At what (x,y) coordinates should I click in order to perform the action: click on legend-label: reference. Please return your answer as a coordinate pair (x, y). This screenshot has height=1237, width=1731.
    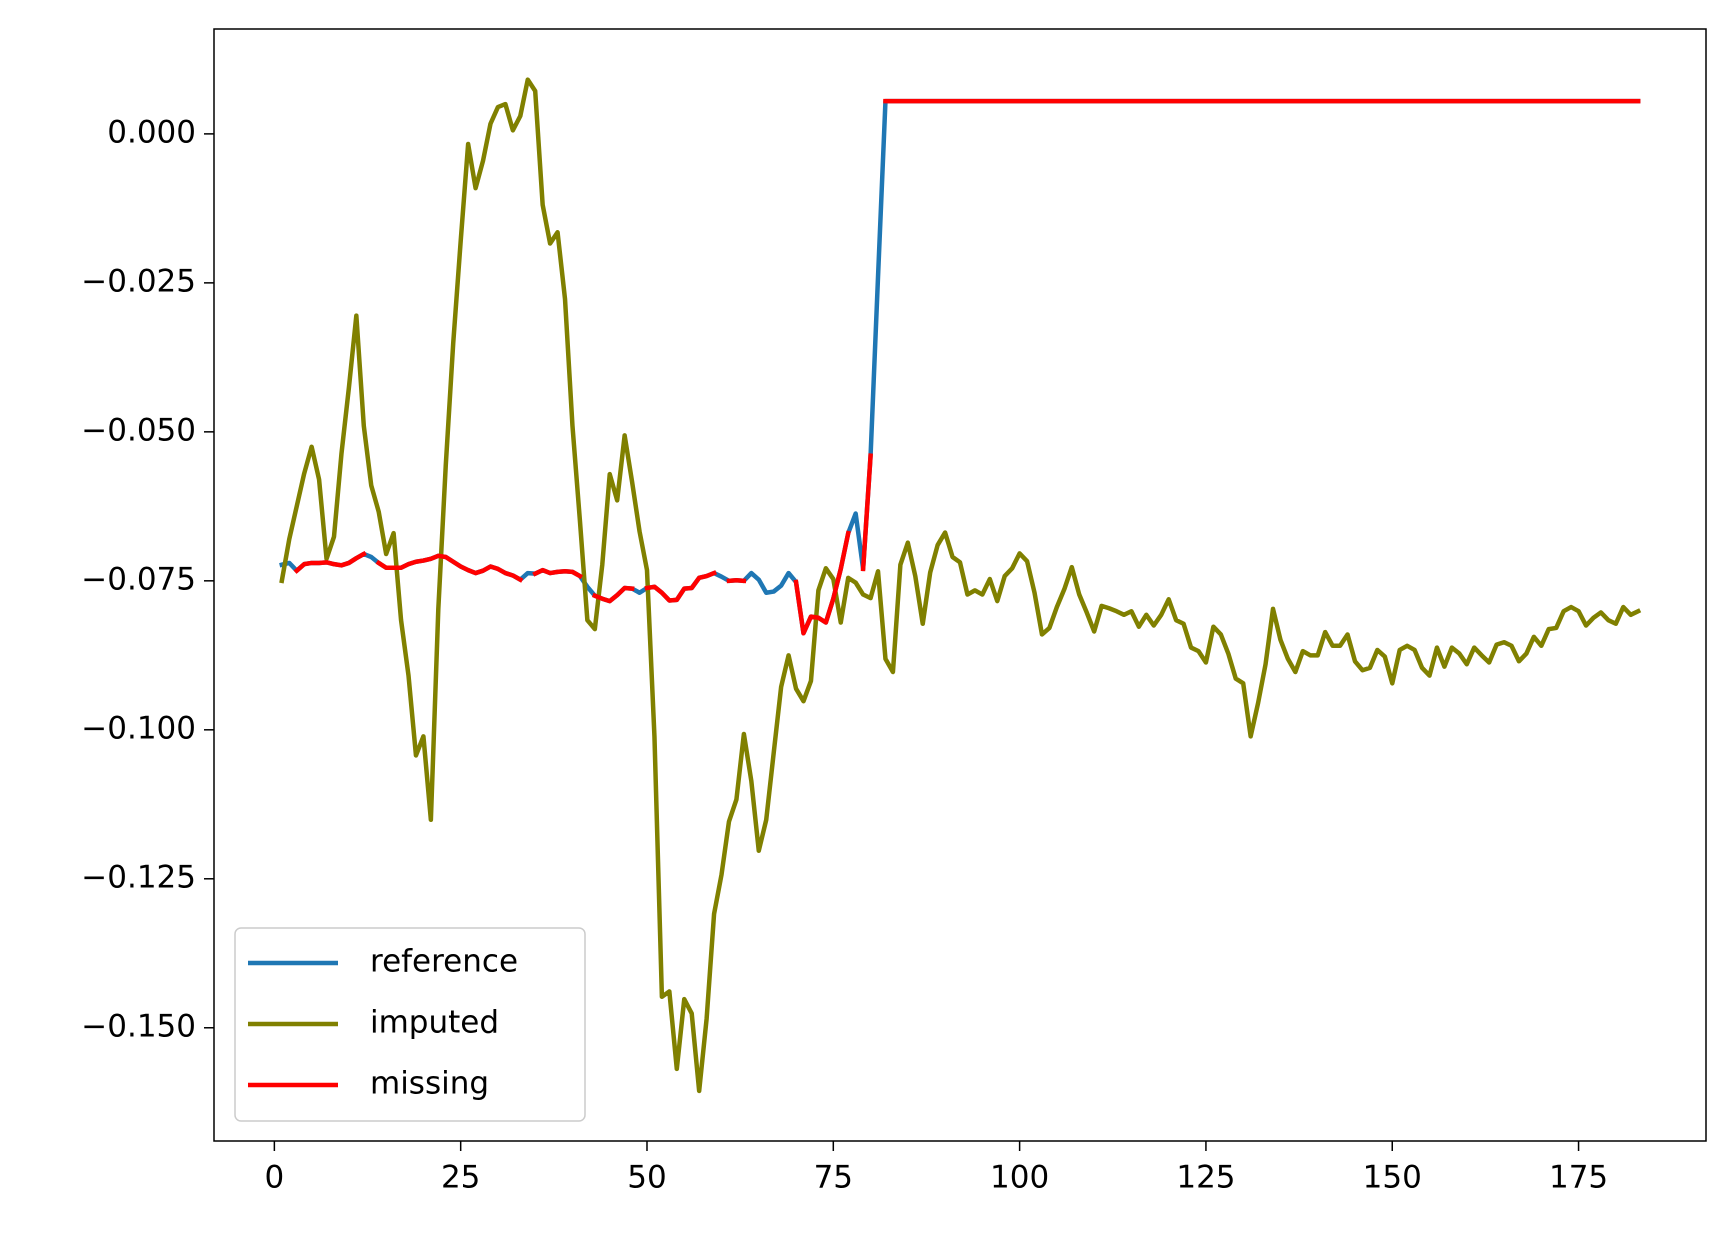
    Looking at the image, I should click on (444, 962).